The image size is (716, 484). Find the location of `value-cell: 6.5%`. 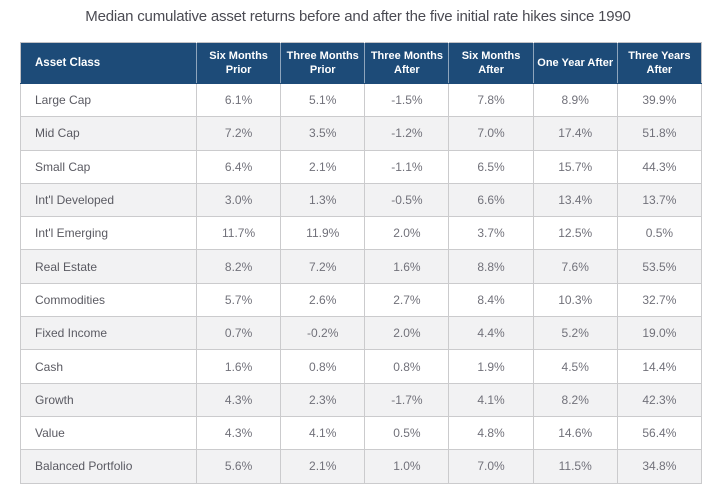

value-cell: 6.5% is located at coordinates (491, 166).